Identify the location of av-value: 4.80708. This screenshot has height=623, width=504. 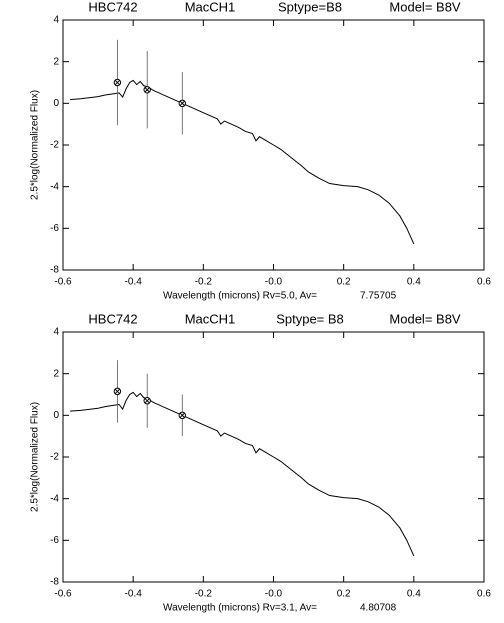
(378, 608).